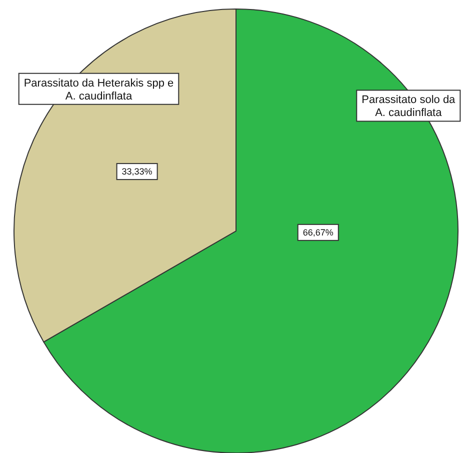  I want to click on data-label: 66,67%, so click(318, 232).